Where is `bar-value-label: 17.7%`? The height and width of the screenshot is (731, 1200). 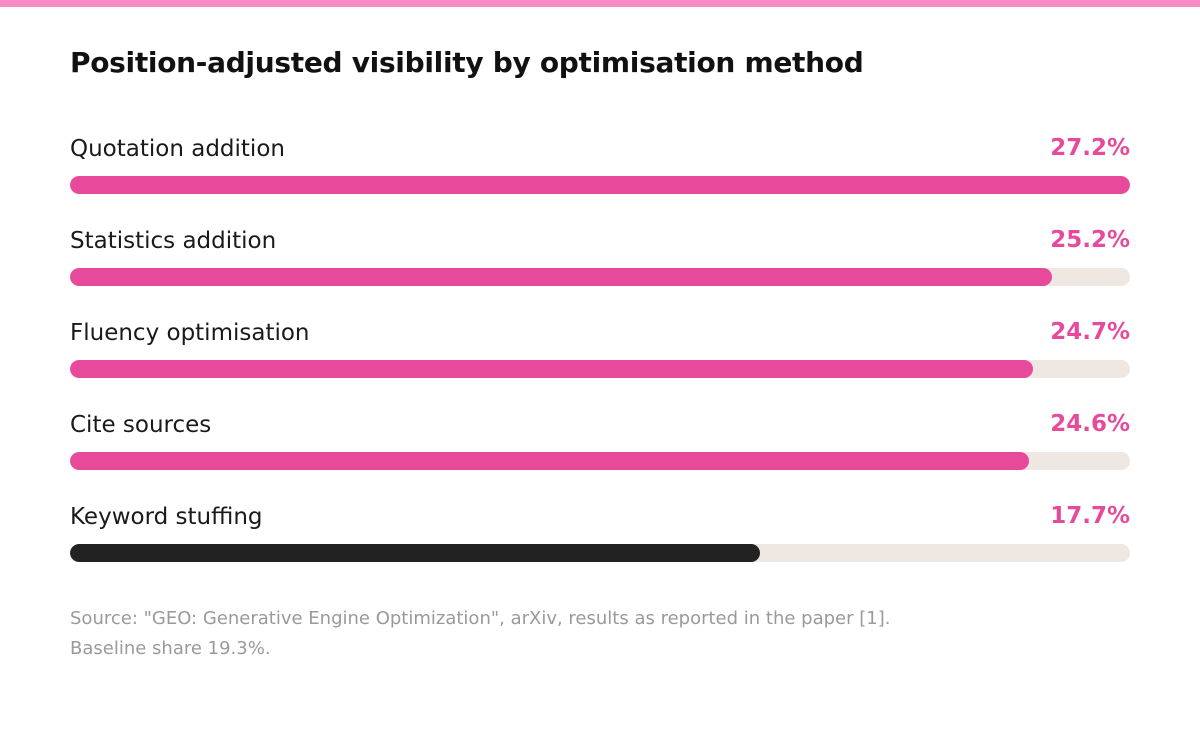
bar-value-label: 17.7% is located at coordinates (1090, 516).